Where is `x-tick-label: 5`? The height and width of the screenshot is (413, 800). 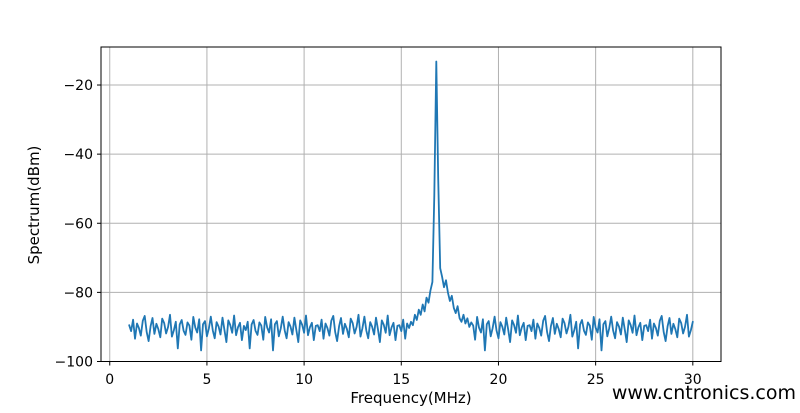
x-tick-label: 5 is located at coordinates (206, 380).